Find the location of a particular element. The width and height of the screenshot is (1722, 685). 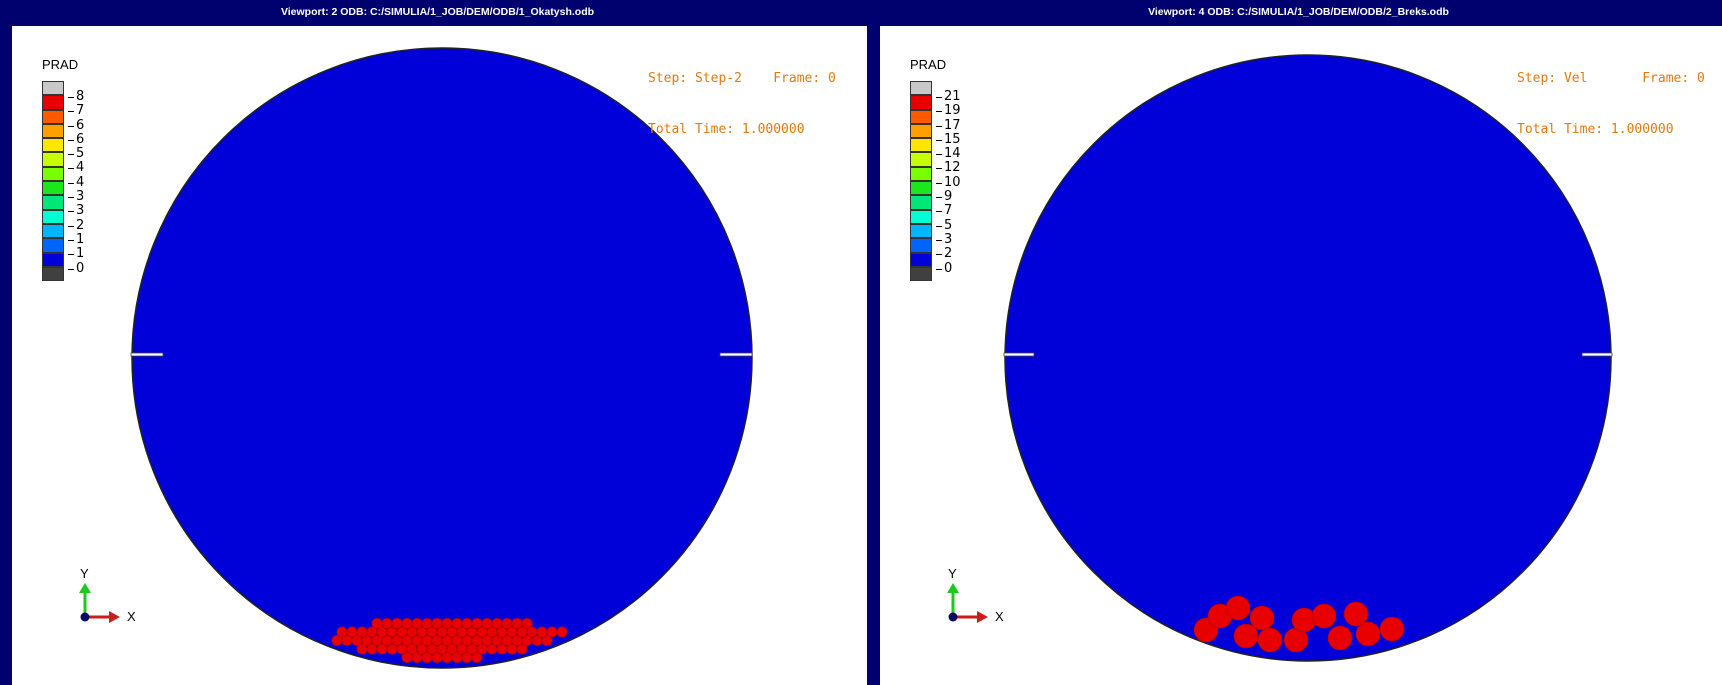

legend-label: 7 is located at coordinates (76, 110).